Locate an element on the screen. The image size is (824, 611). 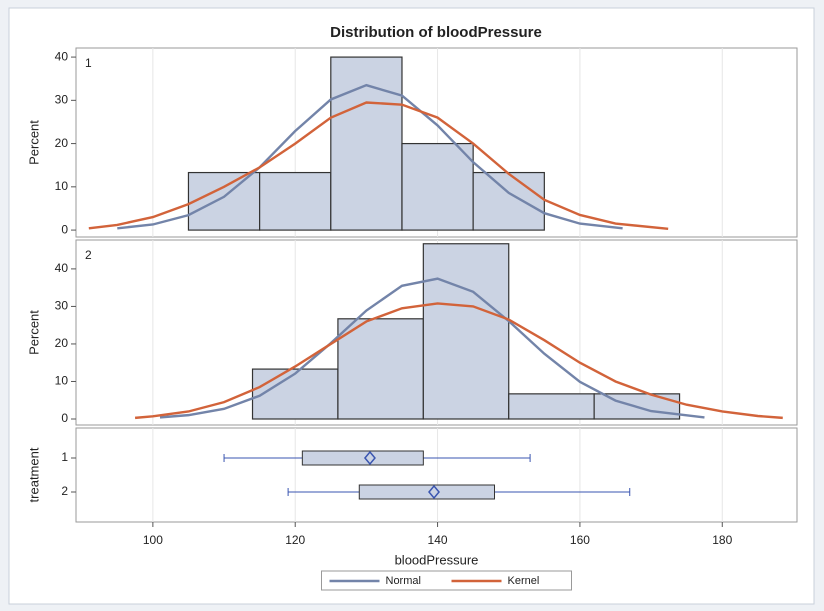
x-tick-label: 120 is located at coordinates (295, 540).